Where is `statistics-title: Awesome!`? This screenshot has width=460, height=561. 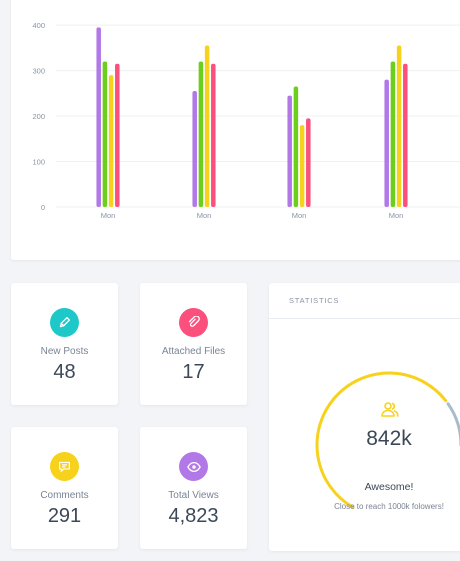 statistics-title: Awesome! is located at coordinates (389, 487).